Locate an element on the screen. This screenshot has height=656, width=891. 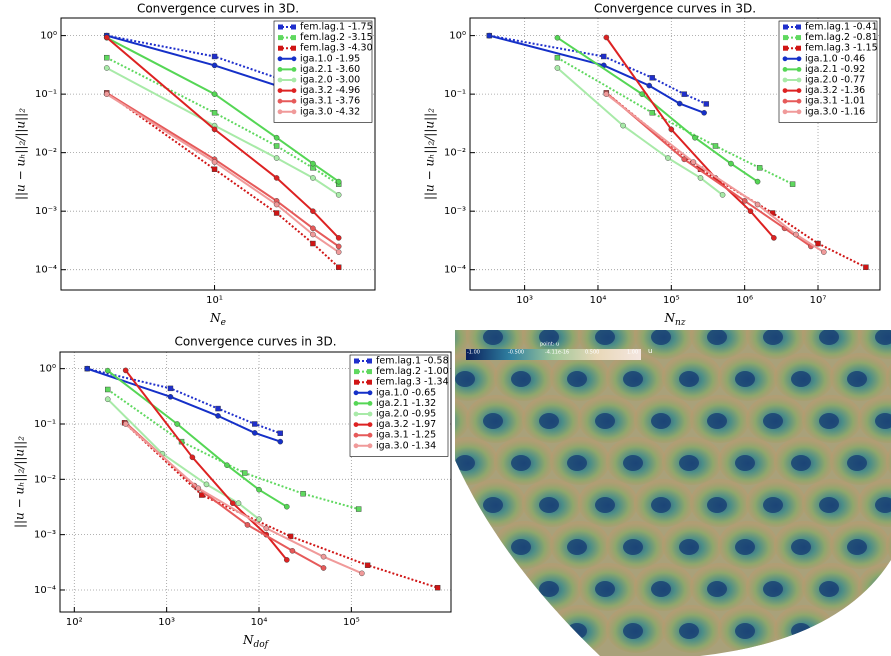
x-axis-label: Nnz is located at coordinates (674, 319).